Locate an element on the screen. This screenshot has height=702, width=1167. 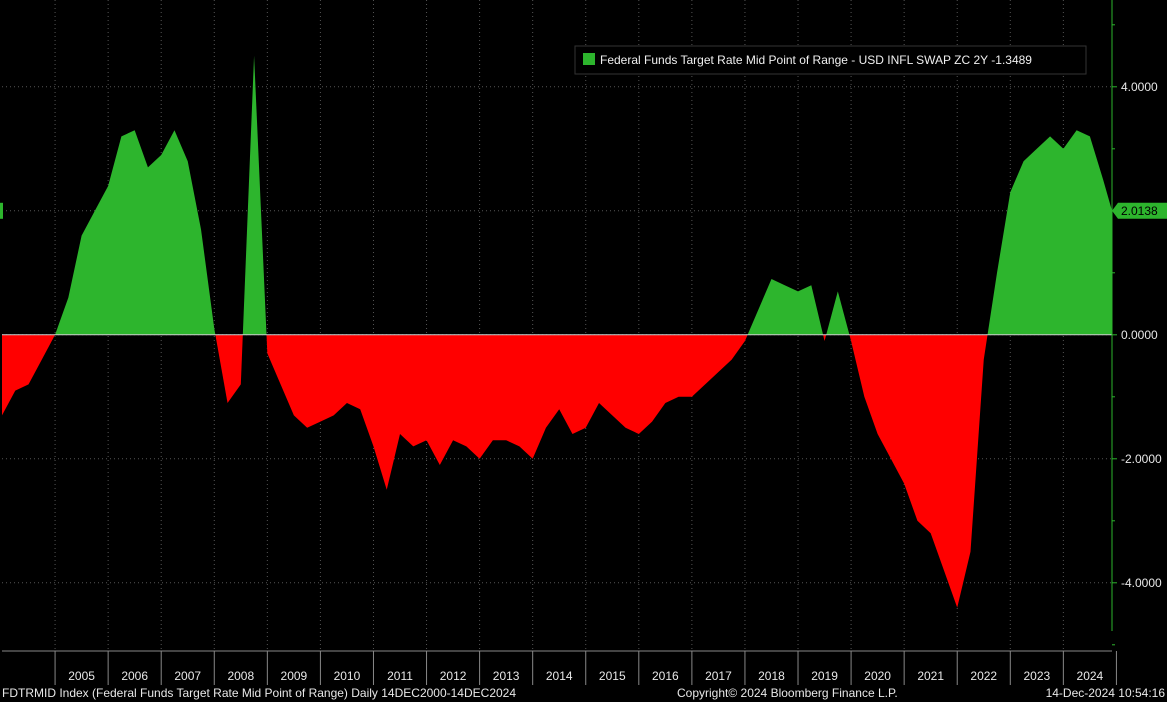
y-tick-label: -2.0000 is located at coordinates (1141, 459).